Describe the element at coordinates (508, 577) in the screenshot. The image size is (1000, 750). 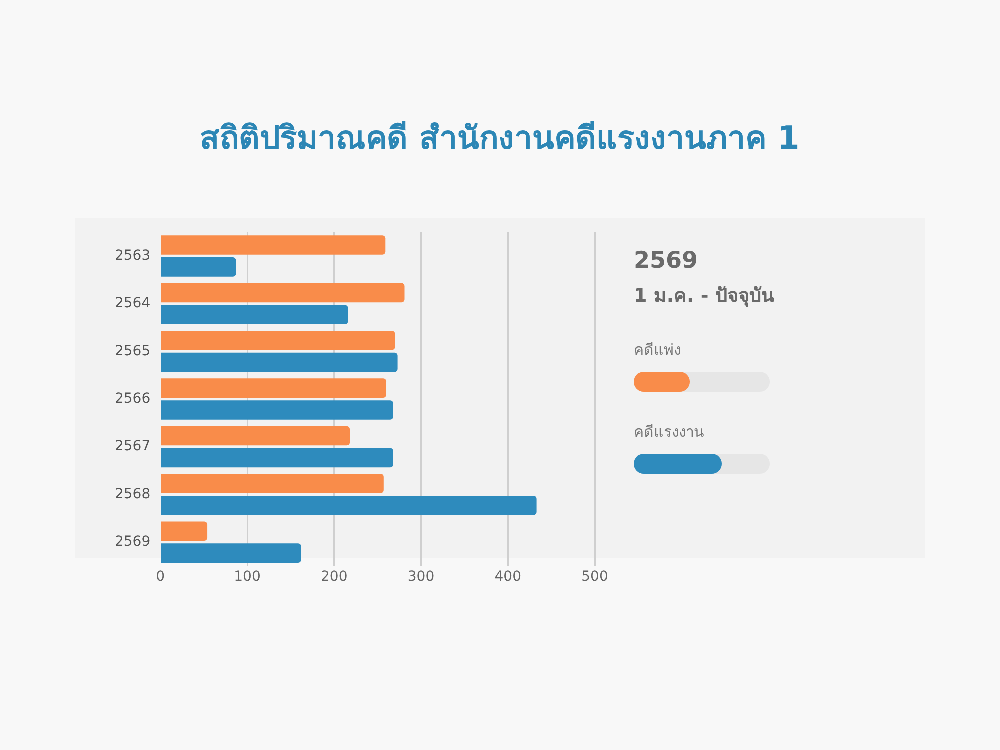
I see `x-tick-label: 400` at that location.